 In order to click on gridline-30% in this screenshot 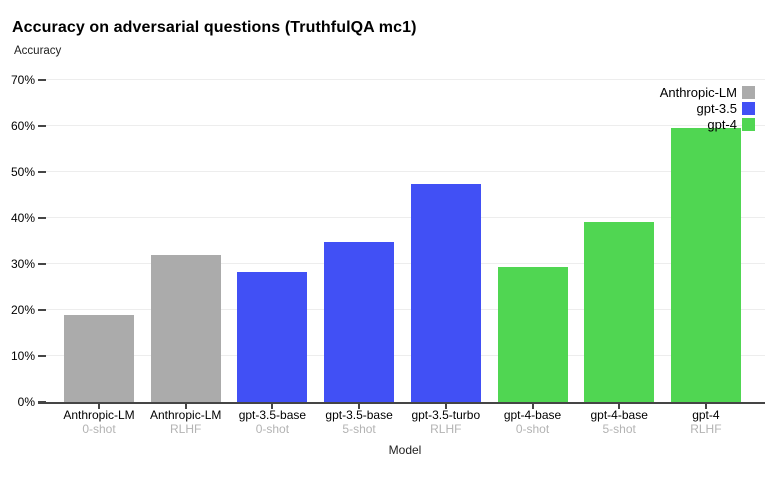, I will do `click(405, 263)`.